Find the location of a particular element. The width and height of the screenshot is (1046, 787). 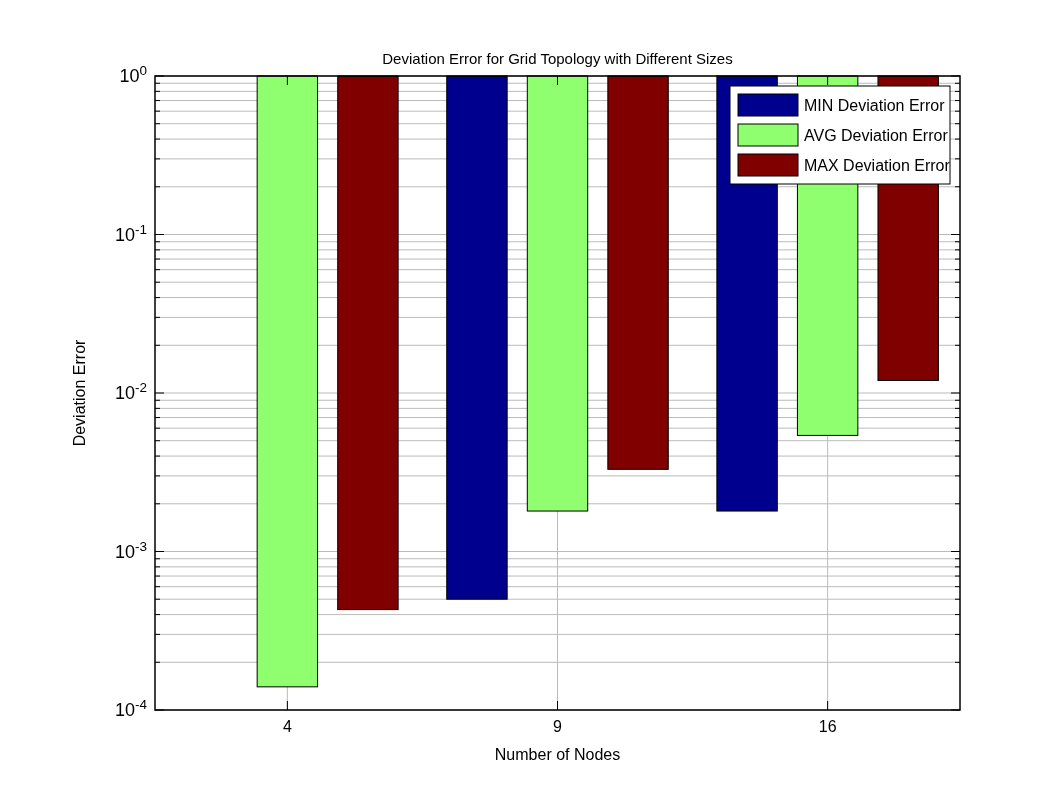

x-axis-title: Number of Nodes is located at coordinates (557, 754).